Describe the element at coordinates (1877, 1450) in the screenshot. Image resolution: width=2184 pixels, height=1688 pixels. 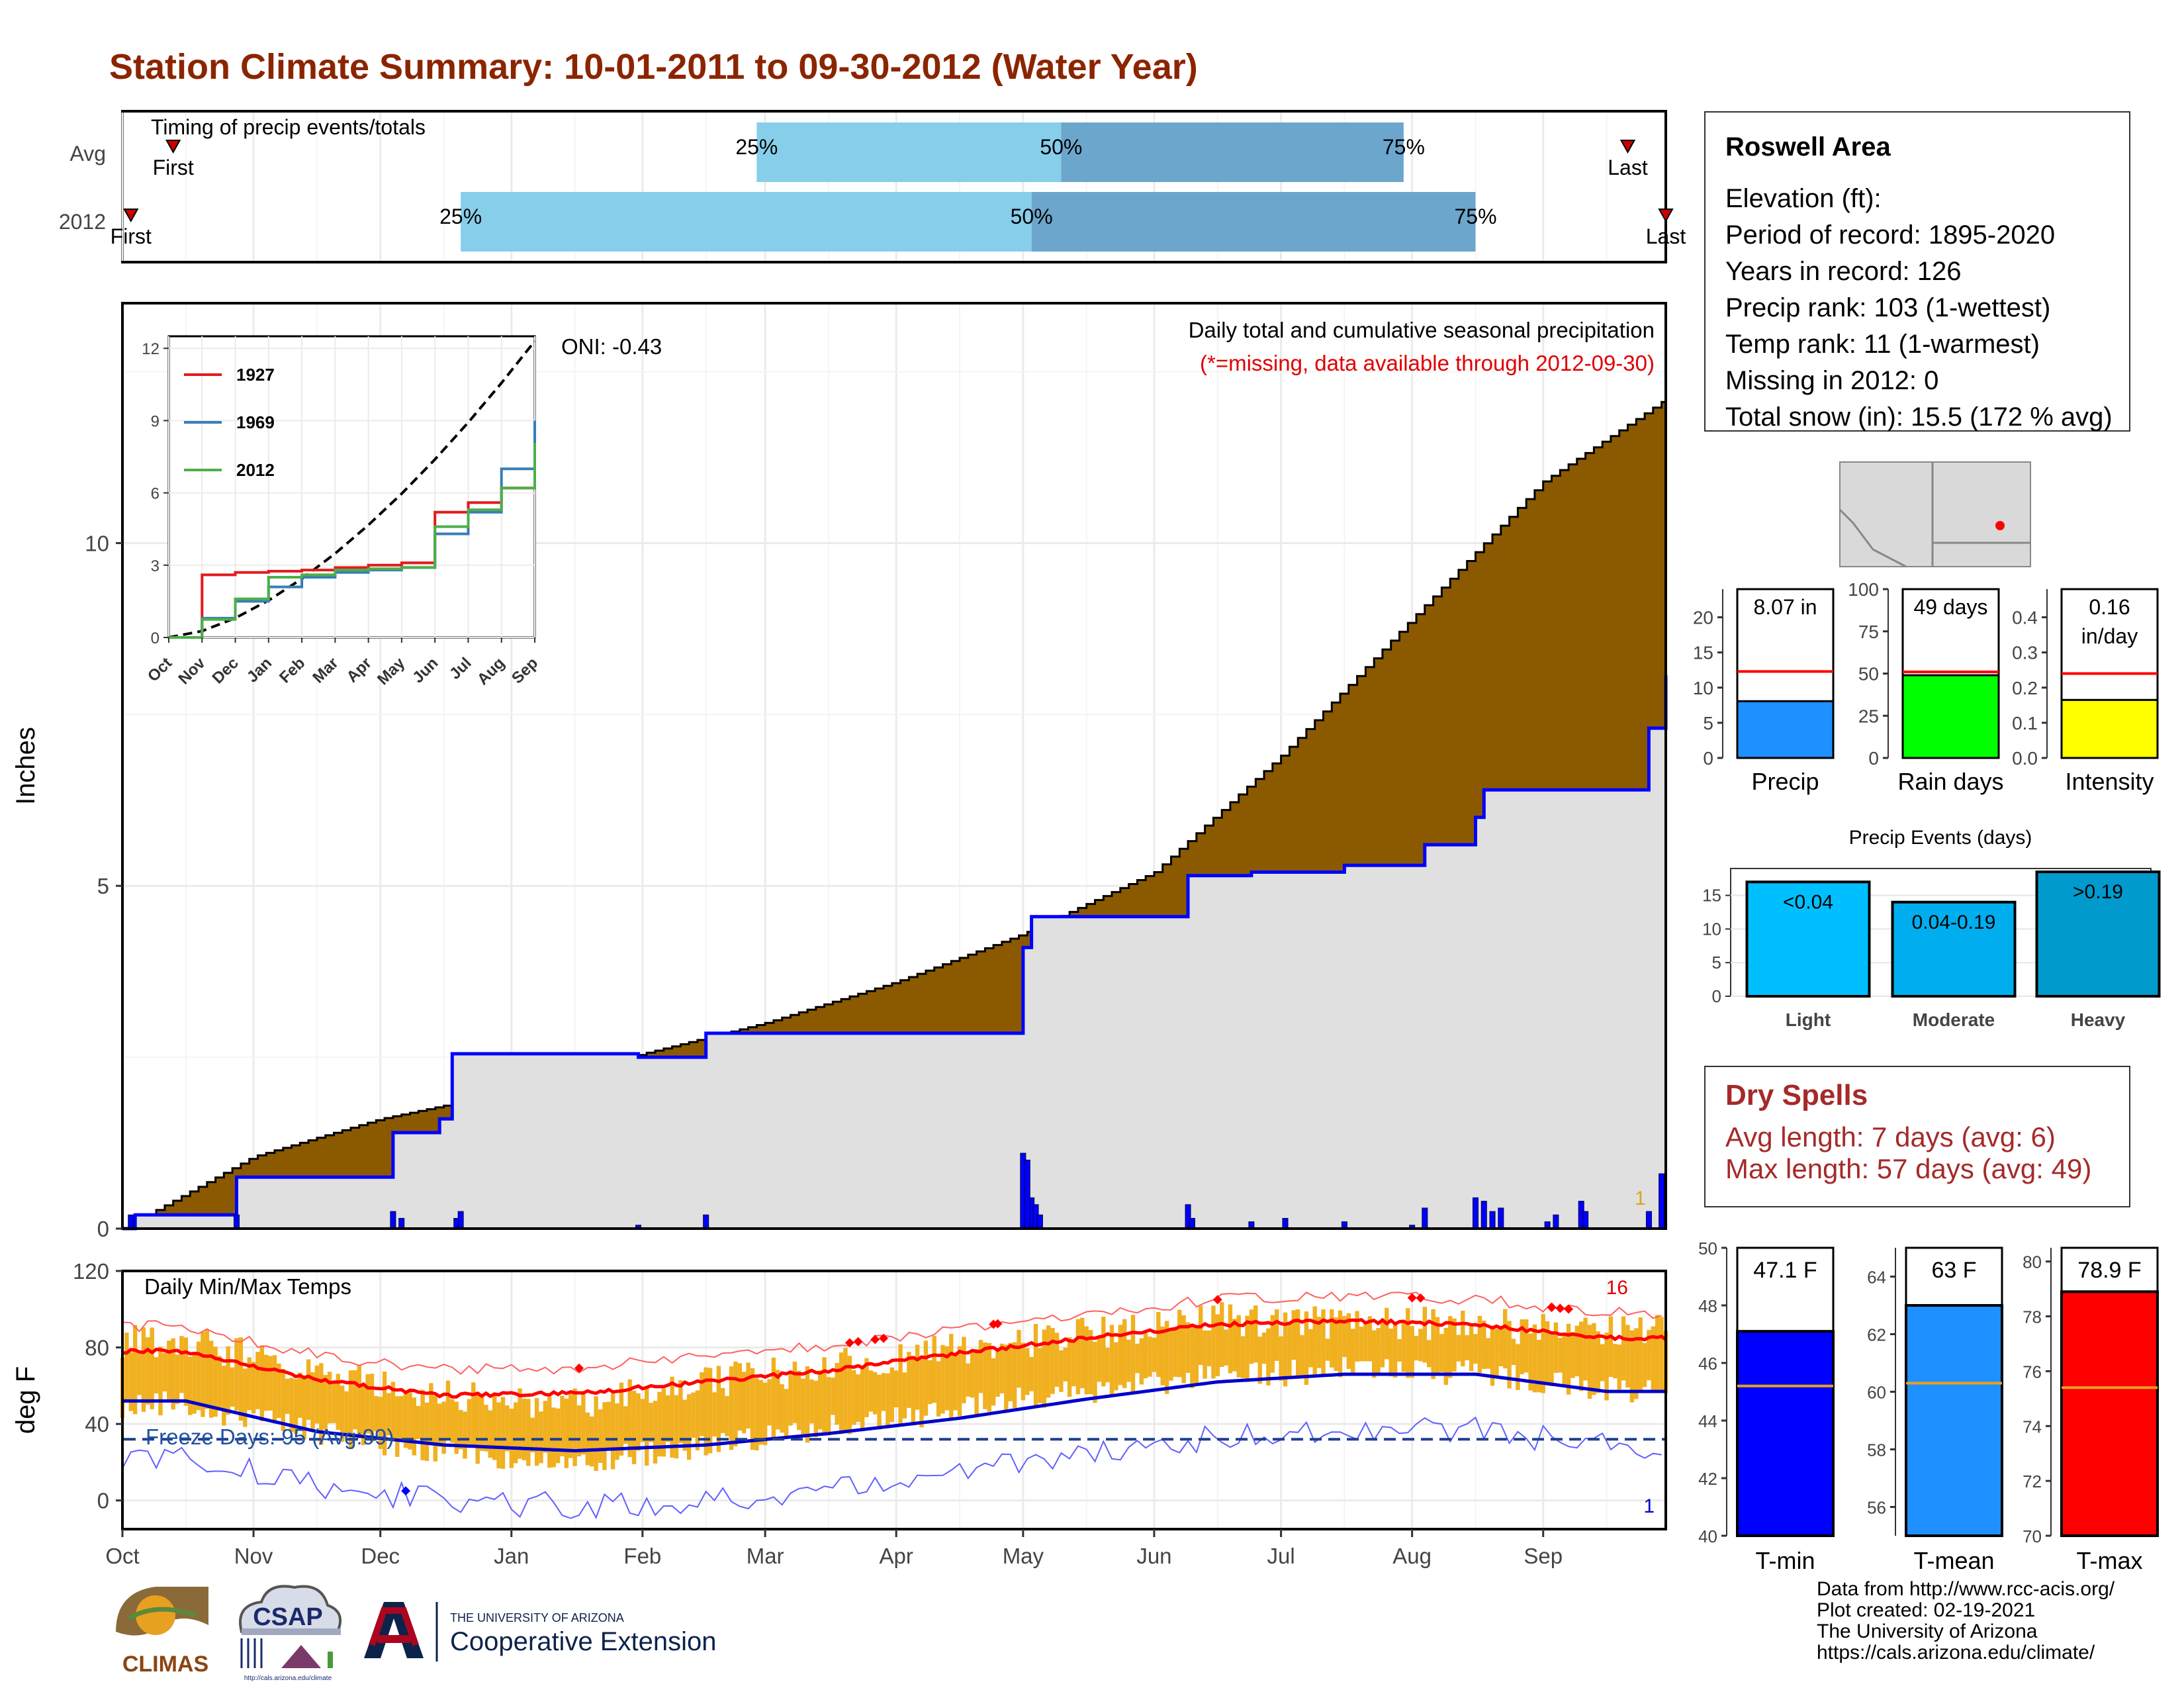
I see `temp-gauge-tick-label-1-1: 58` at that location.